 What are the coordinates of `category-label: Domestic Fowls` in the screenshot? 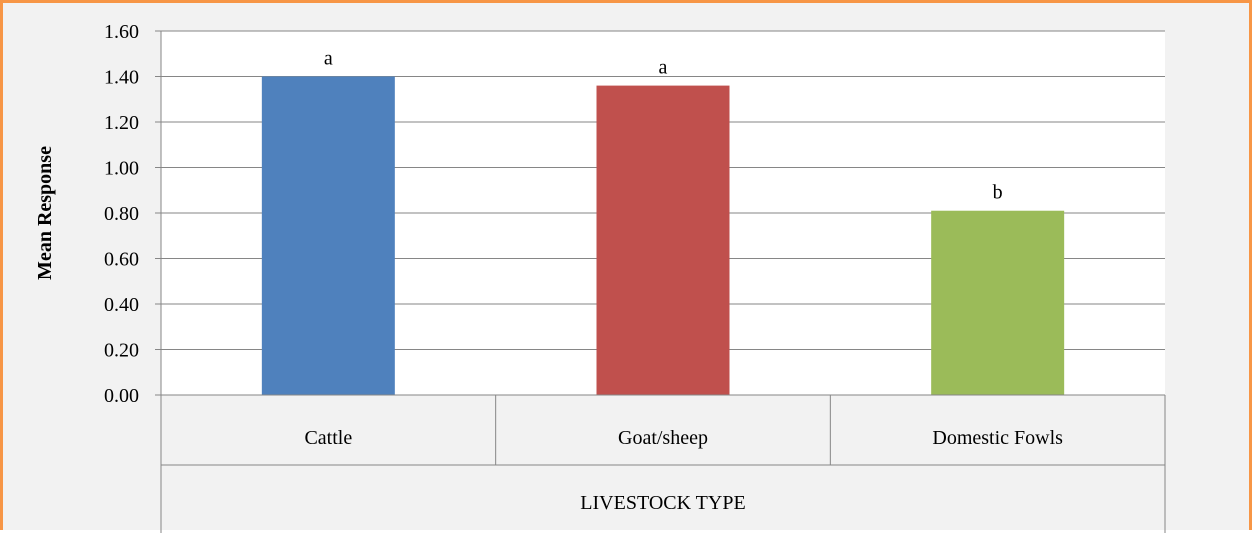 It's located at (997, 438).